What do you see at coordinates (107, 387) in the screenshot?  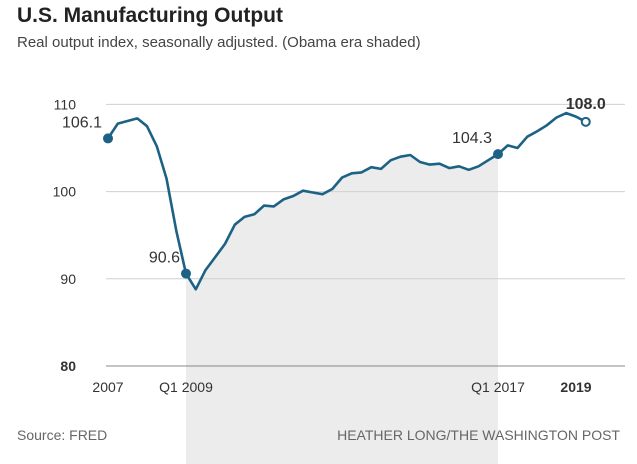 I see `x-tick-label-2007: 2007` at bounding box center [107, 387].